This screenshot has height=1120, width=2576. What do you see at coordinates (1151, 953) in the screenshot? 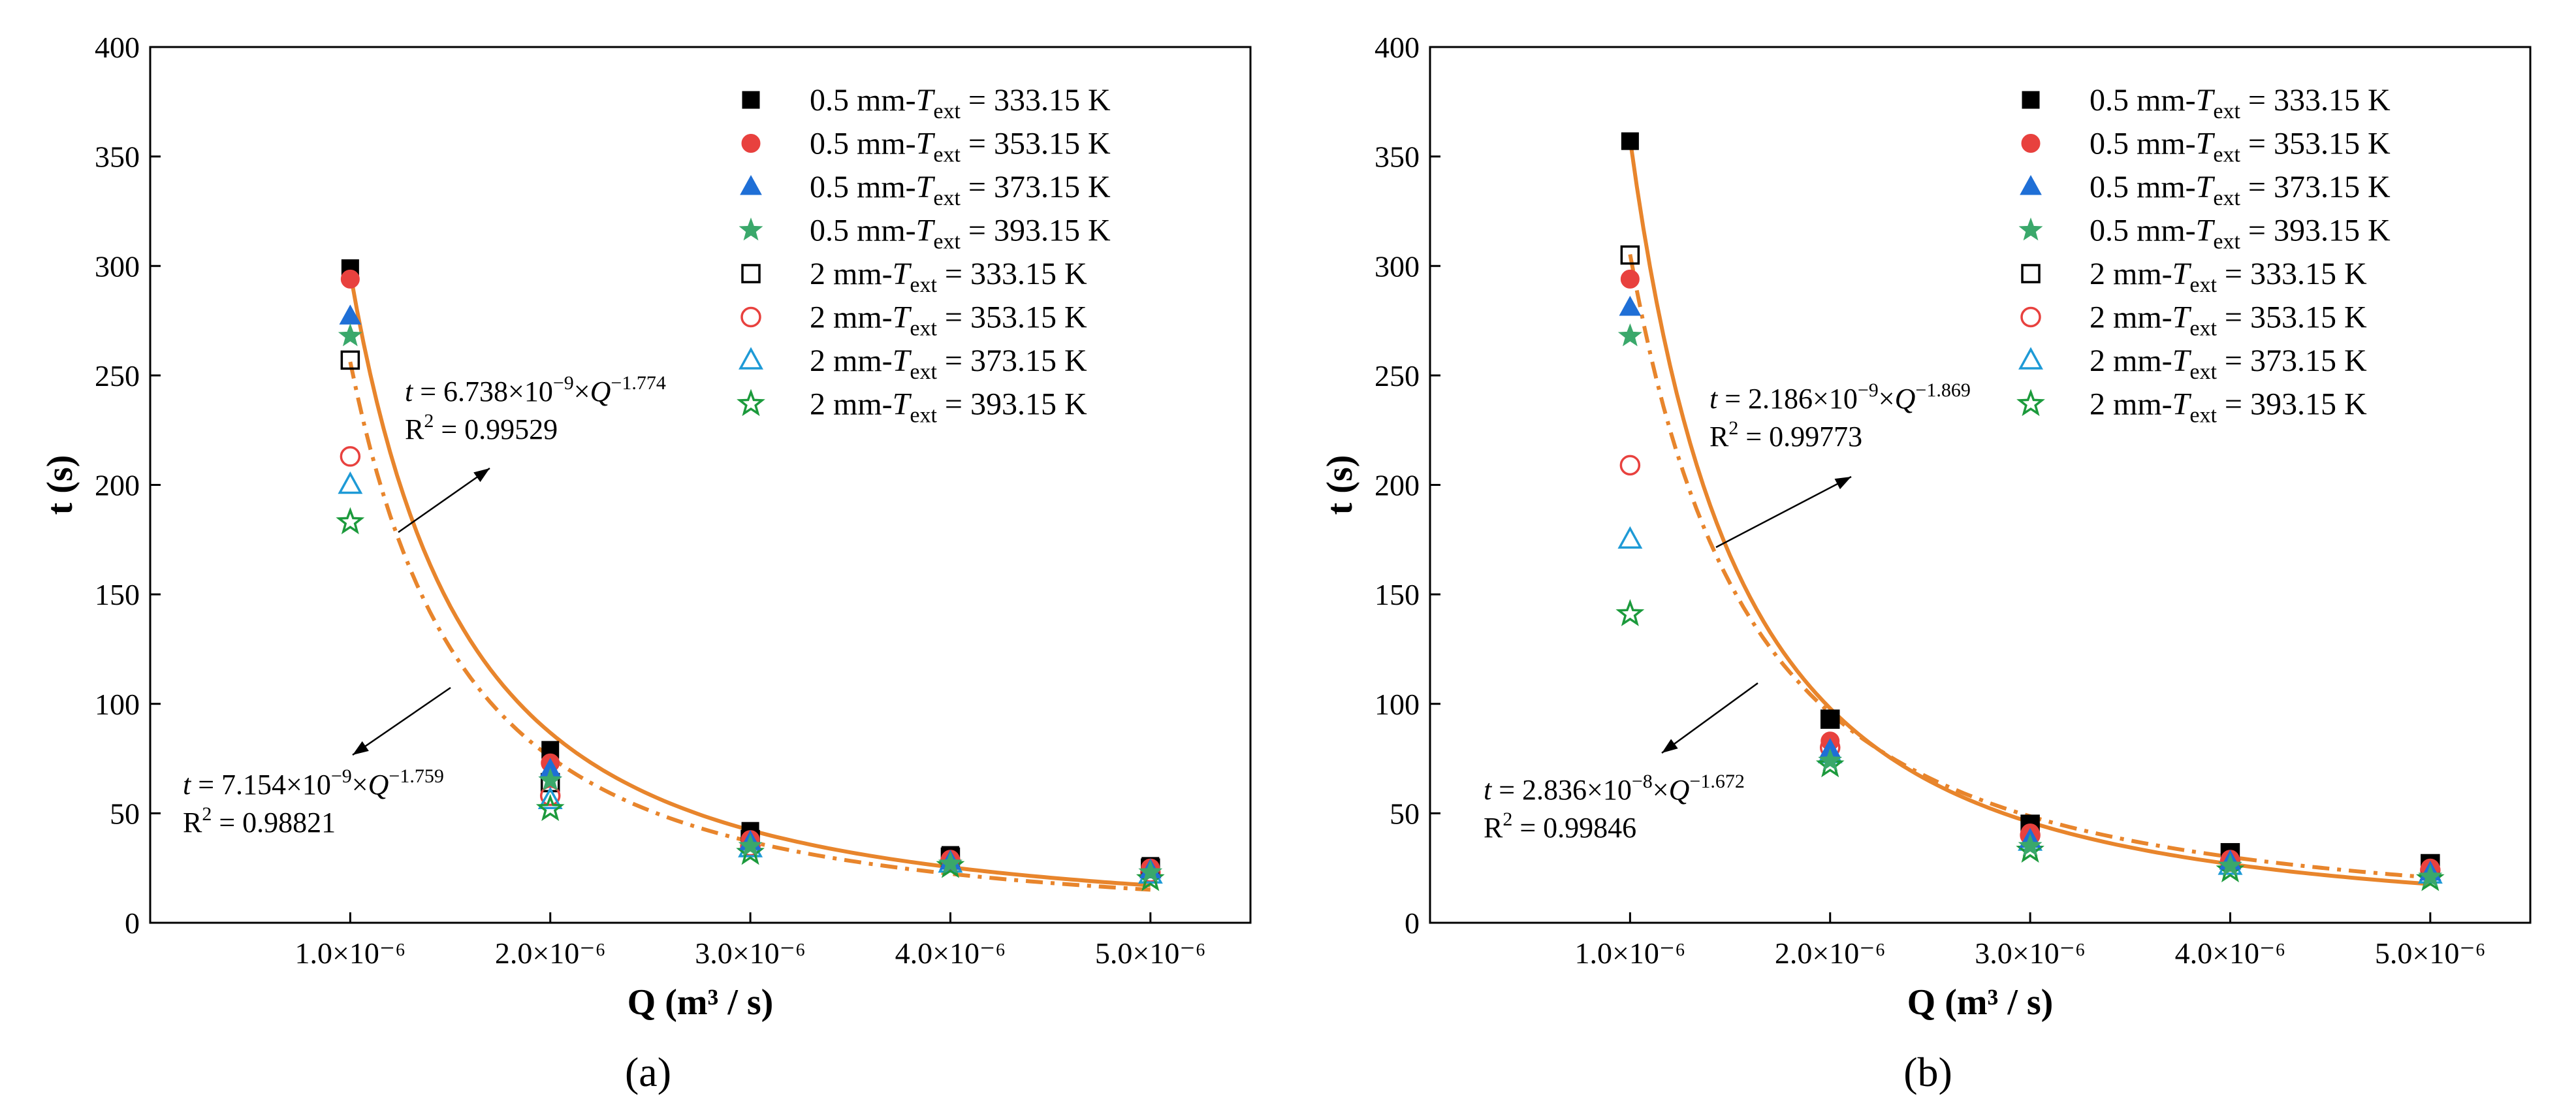
I see `x-tick-label: 5.0×10⁻⁶` at bounding box center [1151, 953].